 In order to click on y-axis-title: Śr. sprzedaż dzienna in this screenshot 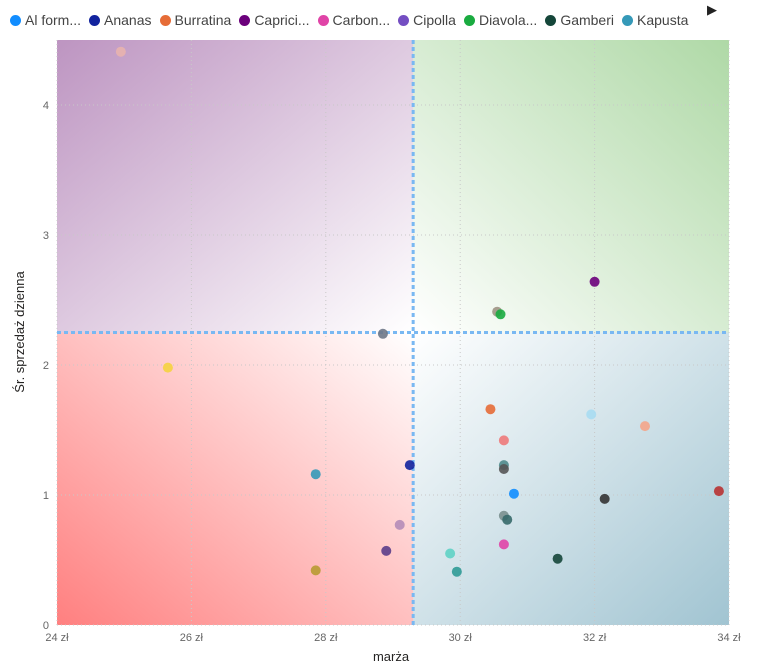, I will do `click(19, 332)`.